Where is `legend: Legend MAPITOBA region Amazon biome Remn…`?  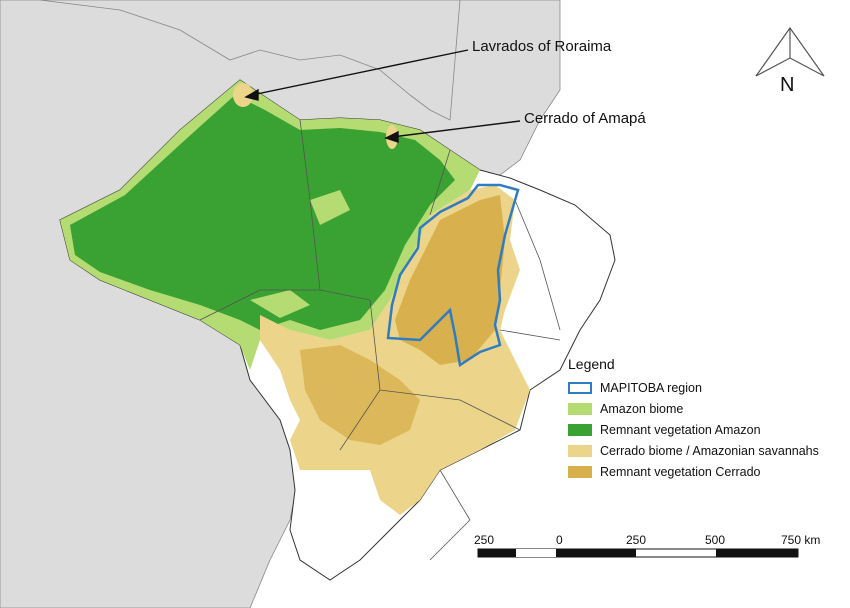
legend: Legend MAPITOBA region Amazon biome Remn… is located at coordinates (707, 419).